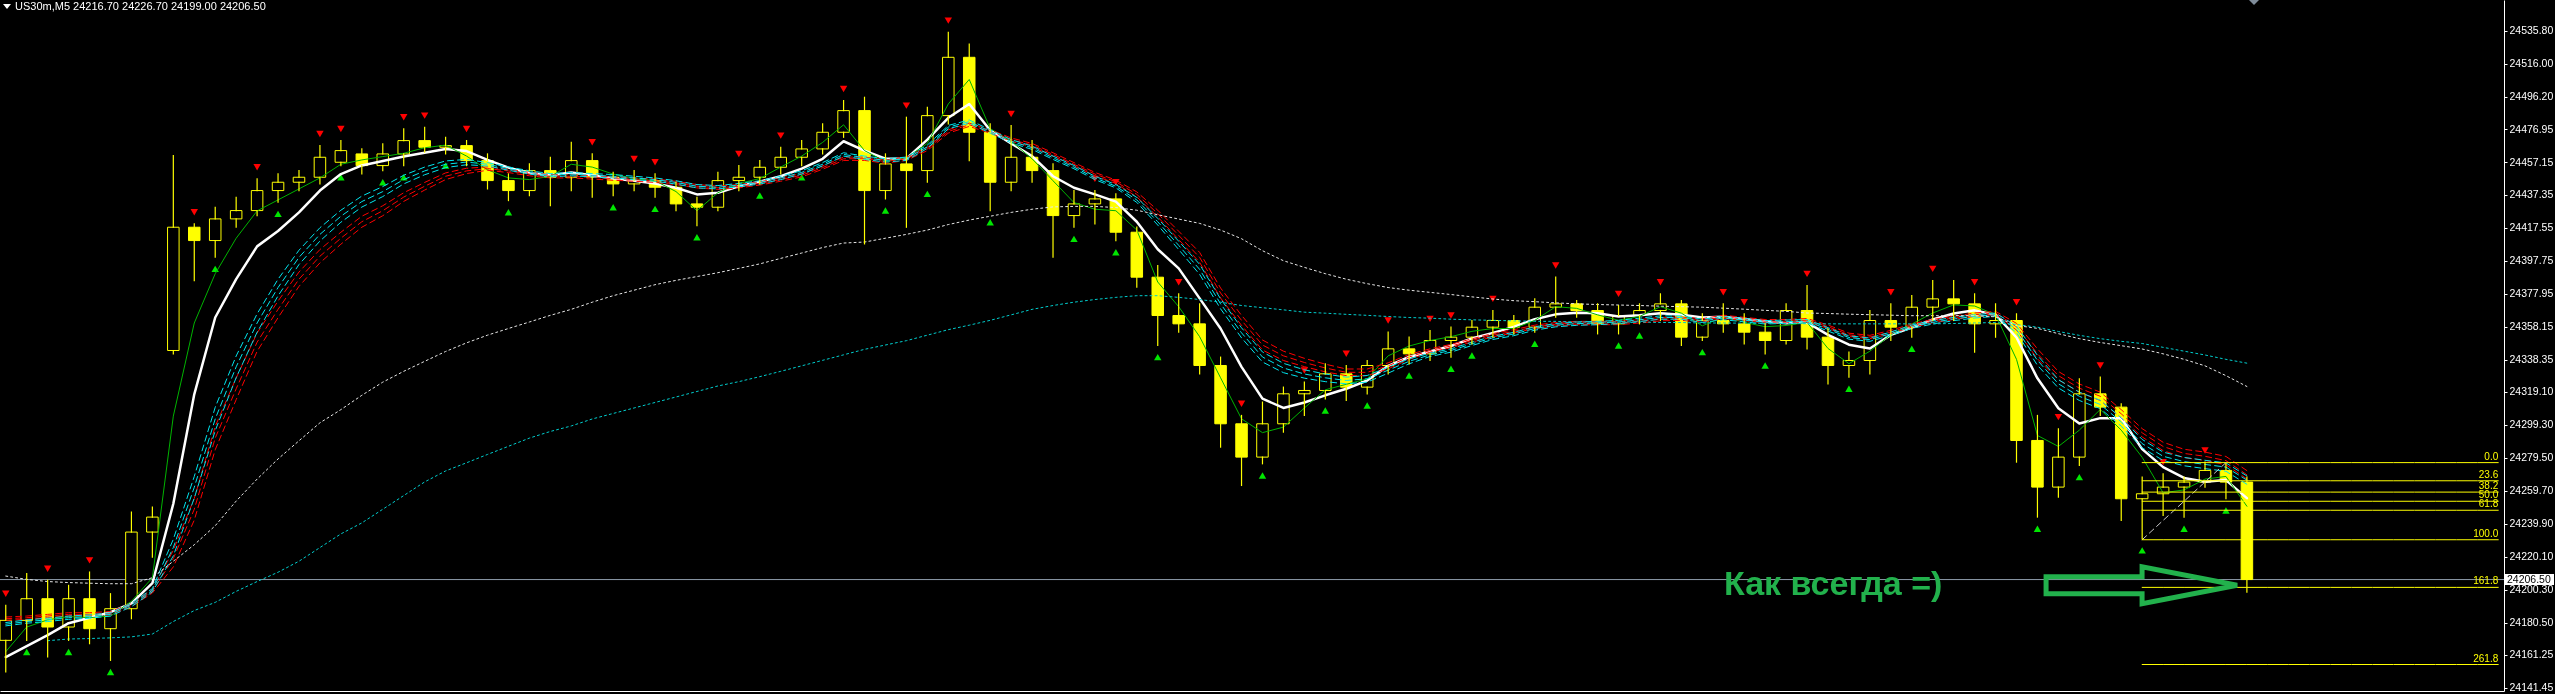 The height and width of the screenshot is (694, 2555). I want to click on y-tick-label: 24220.10, so click(2531, 556).